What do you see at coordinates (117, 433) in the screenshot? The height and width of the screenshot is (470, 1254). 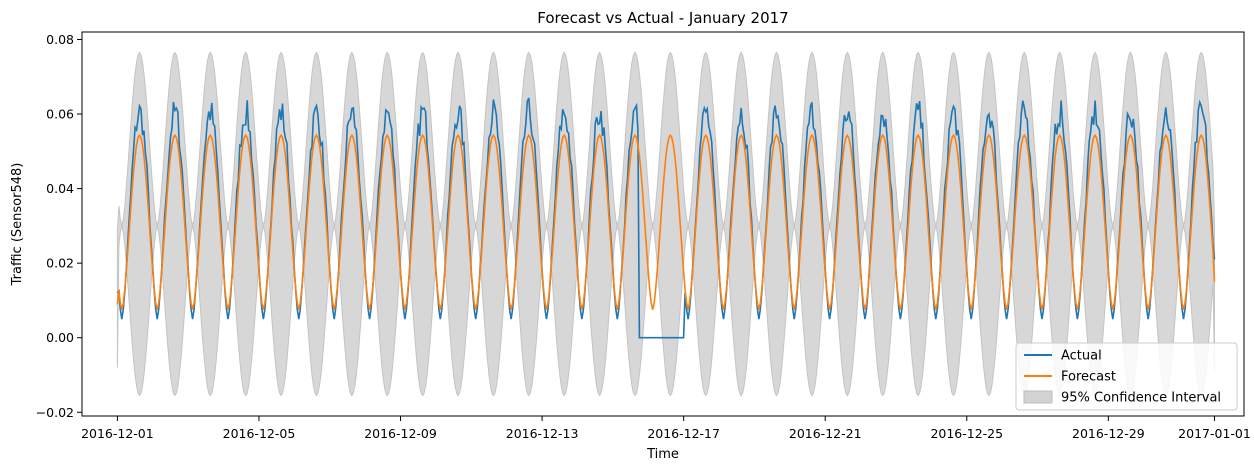 I see `x-tick-label: 2016-12-01` at bounding box center [117, 433].